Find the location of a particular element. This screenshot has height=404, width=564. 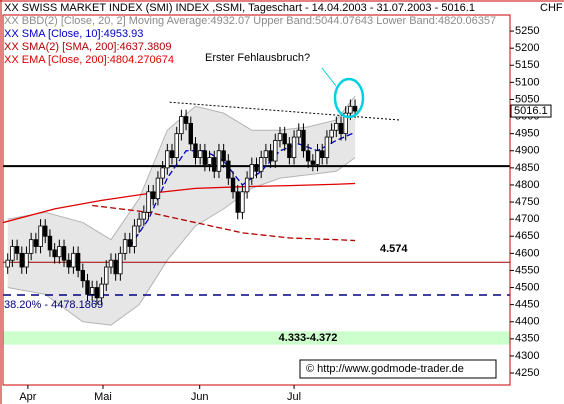

y-tick-label: 4650 is located at coordinates (527, 236).